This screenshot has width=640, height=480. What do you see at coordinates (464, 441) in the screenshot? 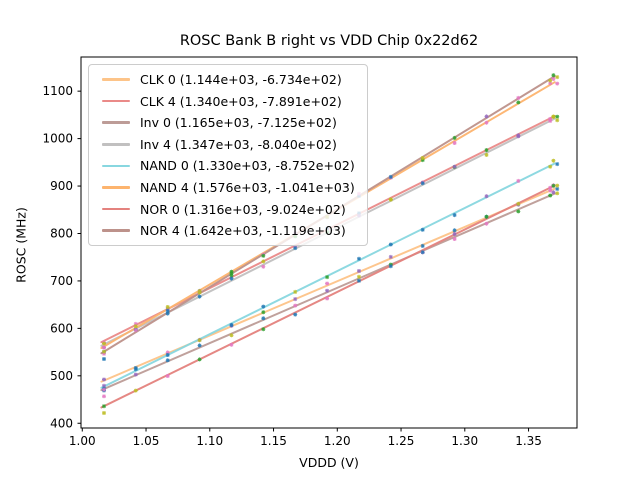
I see `x-tick-label: 1.30` at bounding box center [464, 441].